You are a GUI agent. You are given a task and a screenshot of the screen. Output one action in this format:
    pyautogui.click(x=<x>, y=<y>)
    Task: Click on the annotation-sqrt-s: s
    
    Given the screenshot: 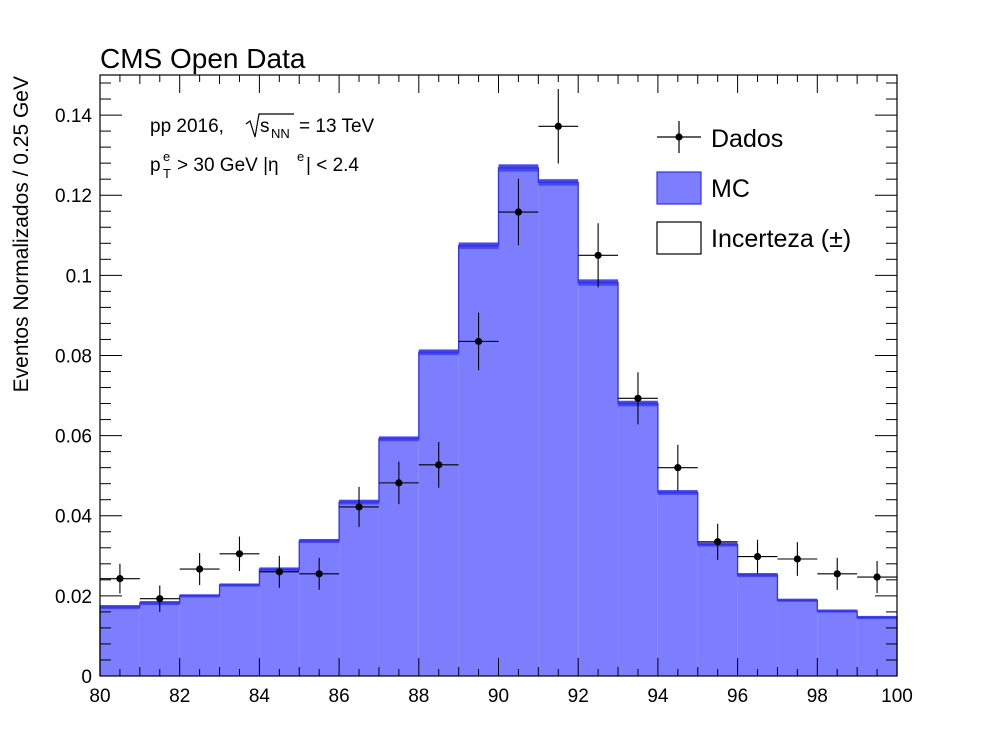 What is the action you would take?
    pyautogui.click(x=265, y=126)
    